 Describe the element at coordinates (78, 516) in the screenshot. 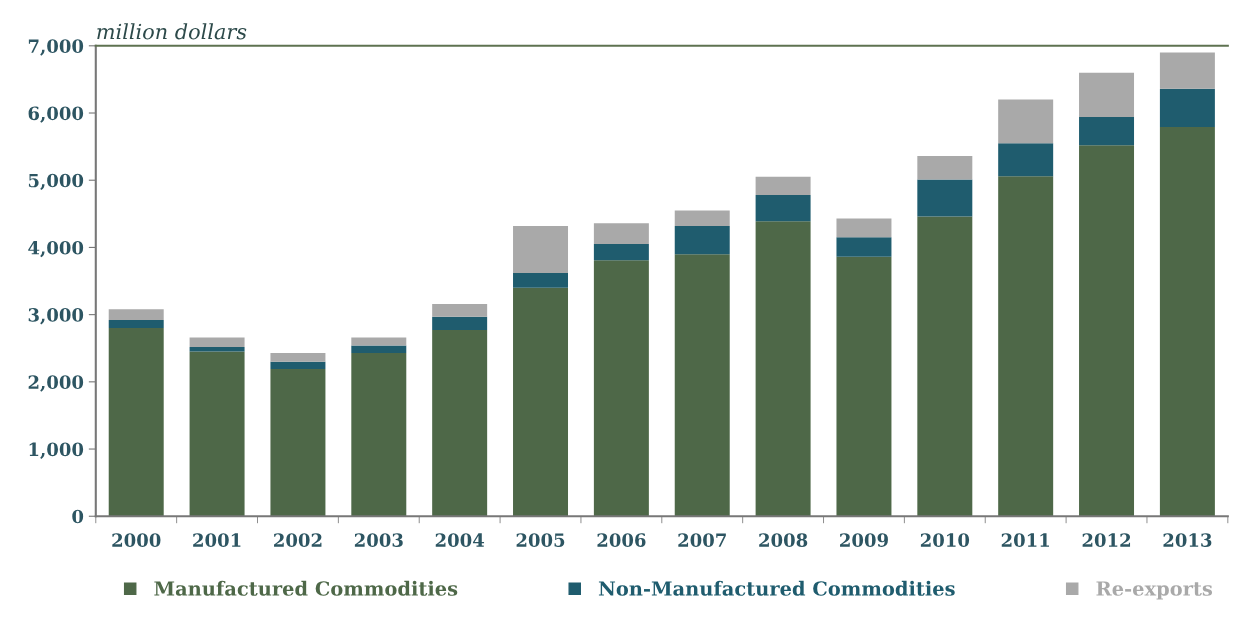

I see `y-tick-label: 0` at that location.